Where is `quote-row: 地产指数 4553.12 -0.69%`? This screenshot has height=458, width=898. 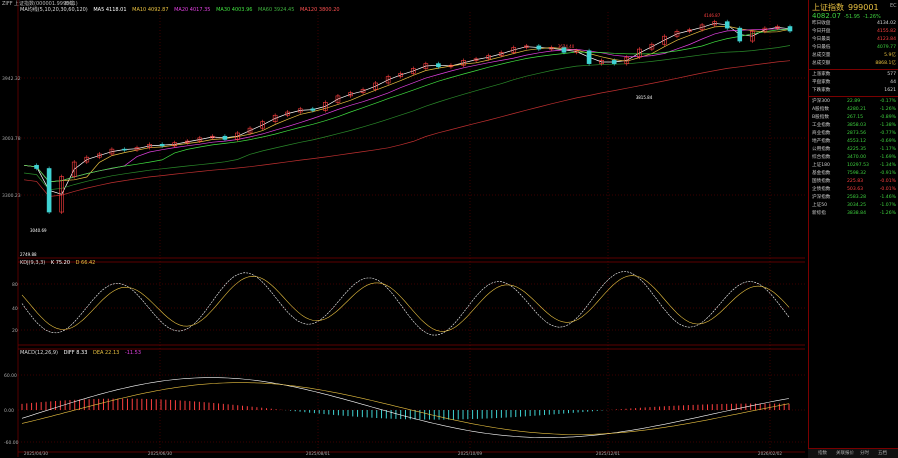
quote-row: 地产指数 4553.12 -0.69% is located at coordinates (854, 142).